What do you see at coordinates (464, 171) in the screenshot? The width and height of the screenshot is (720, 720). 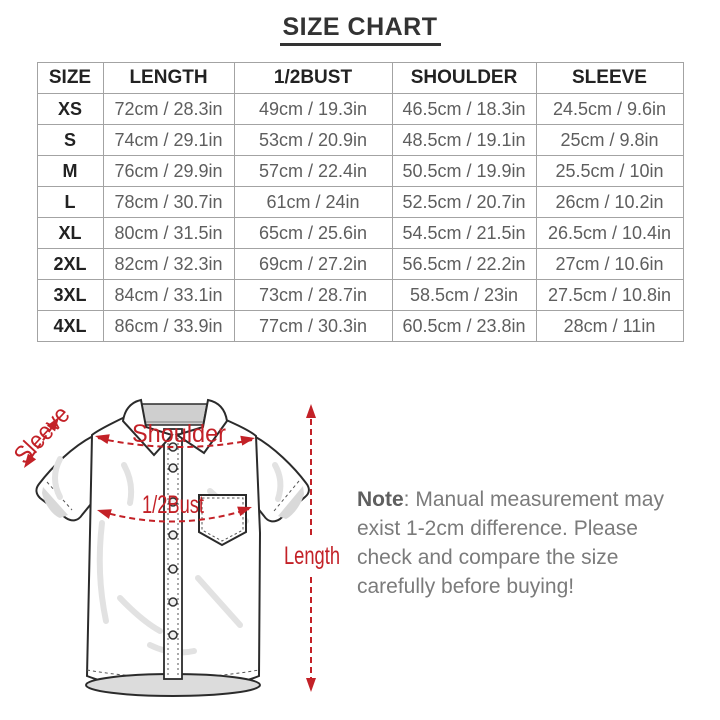 I see `measurement-cell: 50.5cm / 19.9in` at bounding box center [464, 171].